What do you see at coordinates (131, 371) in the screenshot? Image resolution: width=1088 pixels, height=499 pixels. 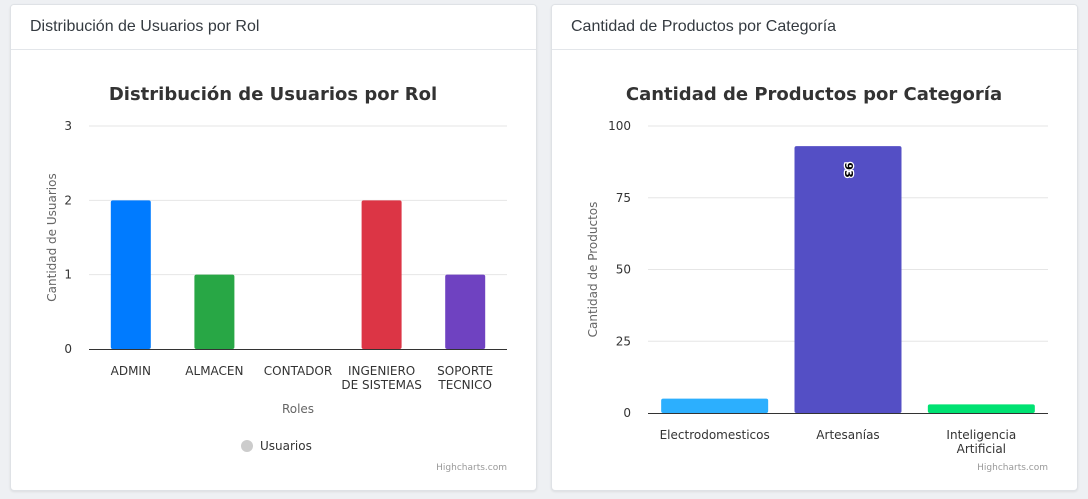 I see `x-tick-label: ADMIN` at bounding box center [131, 371].